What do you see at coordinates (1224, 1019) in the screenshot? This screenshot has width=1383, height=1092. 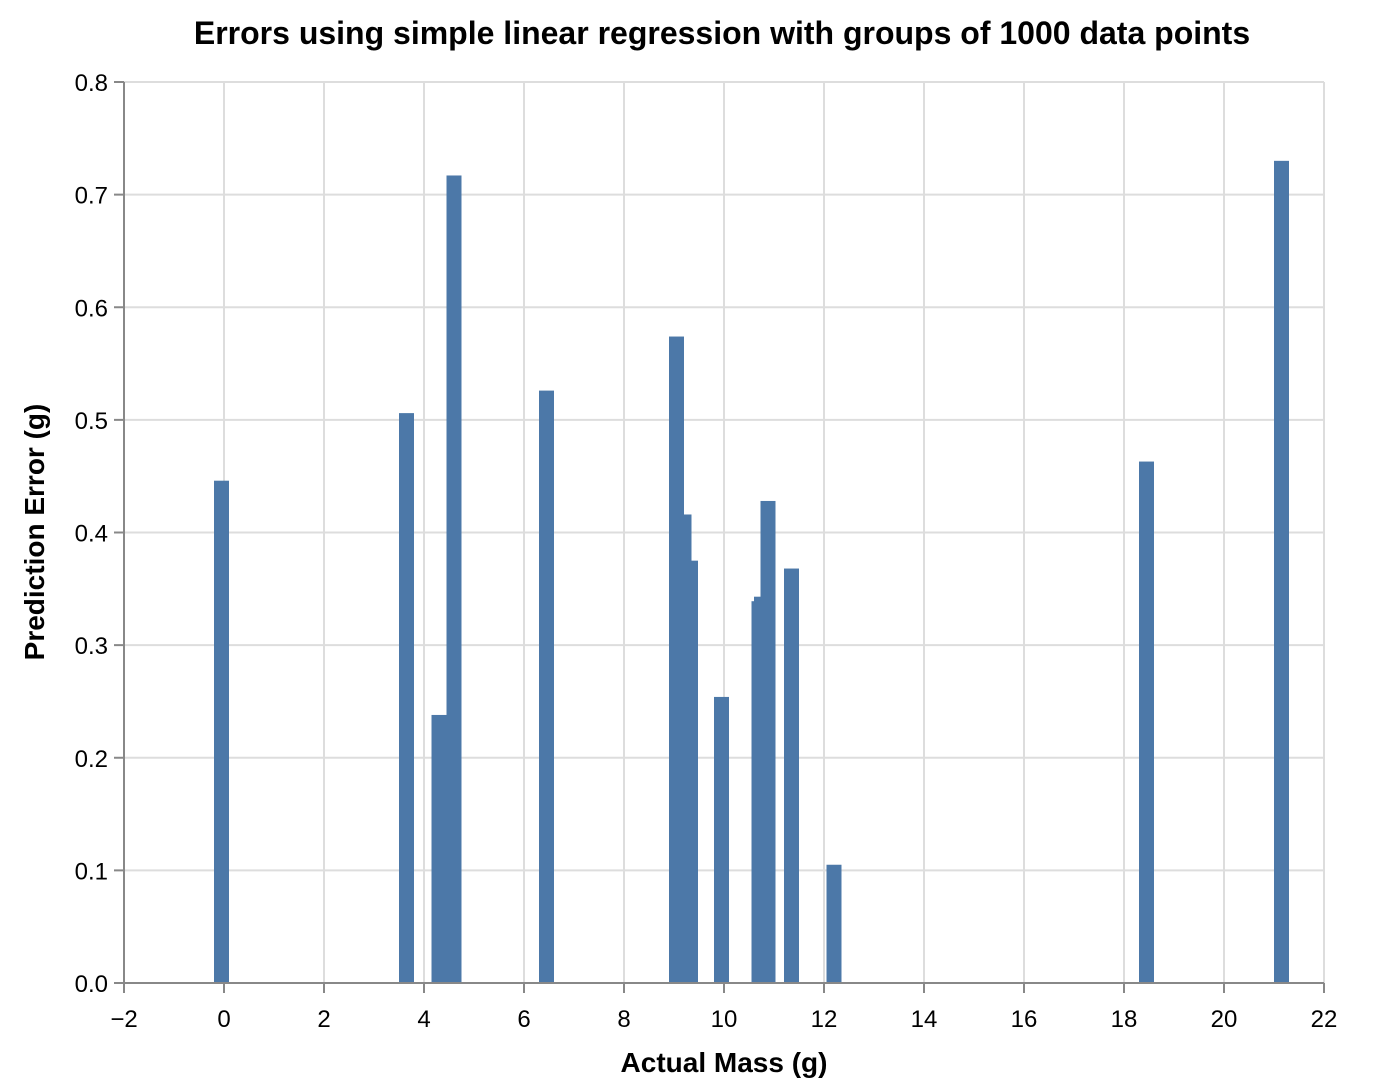 I see `x-tick-label: 20` at bounding box center [1224, 1019].